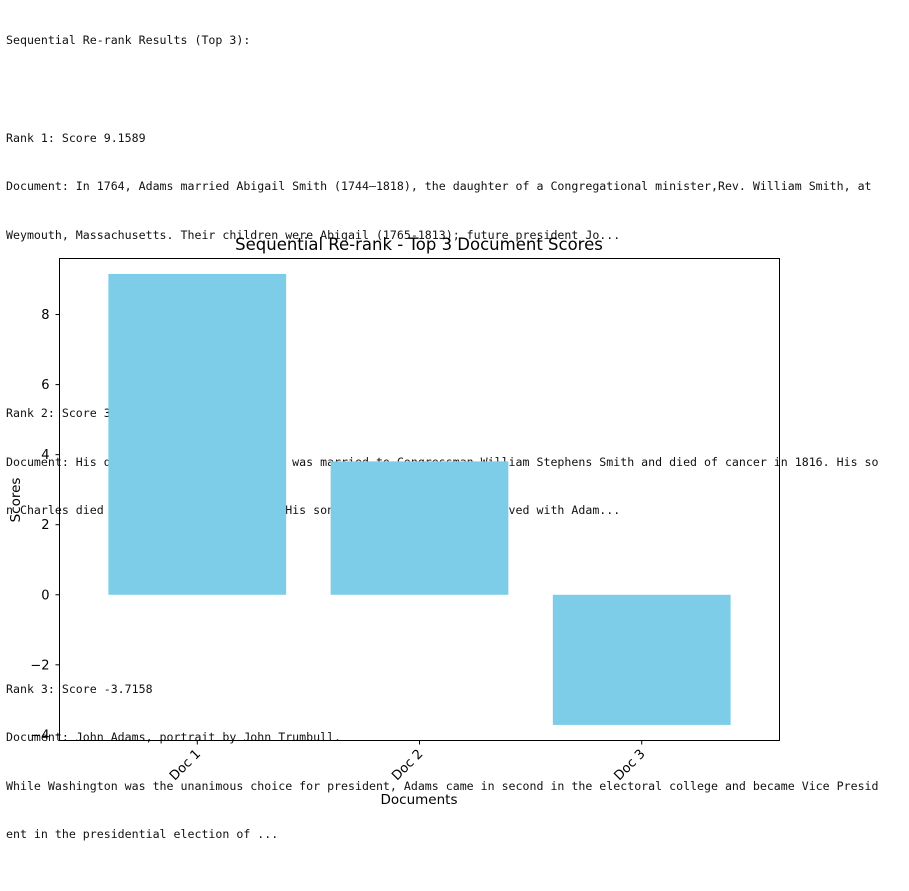 Image resolution: width=909 pixels, height=891 pixels. Describe the element at coordinates (185, 765) in the screenshot. I see `x-tick-label: Doc 1` at that location.